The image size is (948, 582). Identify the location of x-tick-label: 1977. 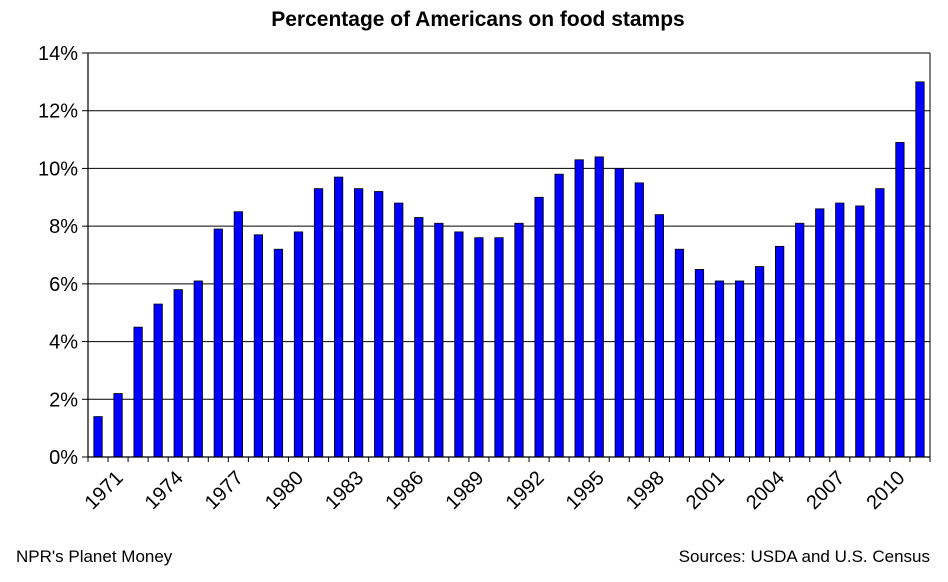
(224, 490).